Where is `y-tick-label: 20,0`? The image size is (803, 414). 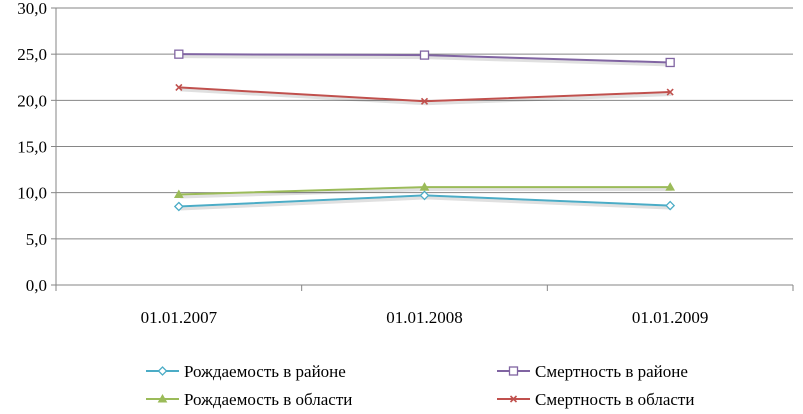 y-tick-label: 20,0 is located at coordinates (32, 100).